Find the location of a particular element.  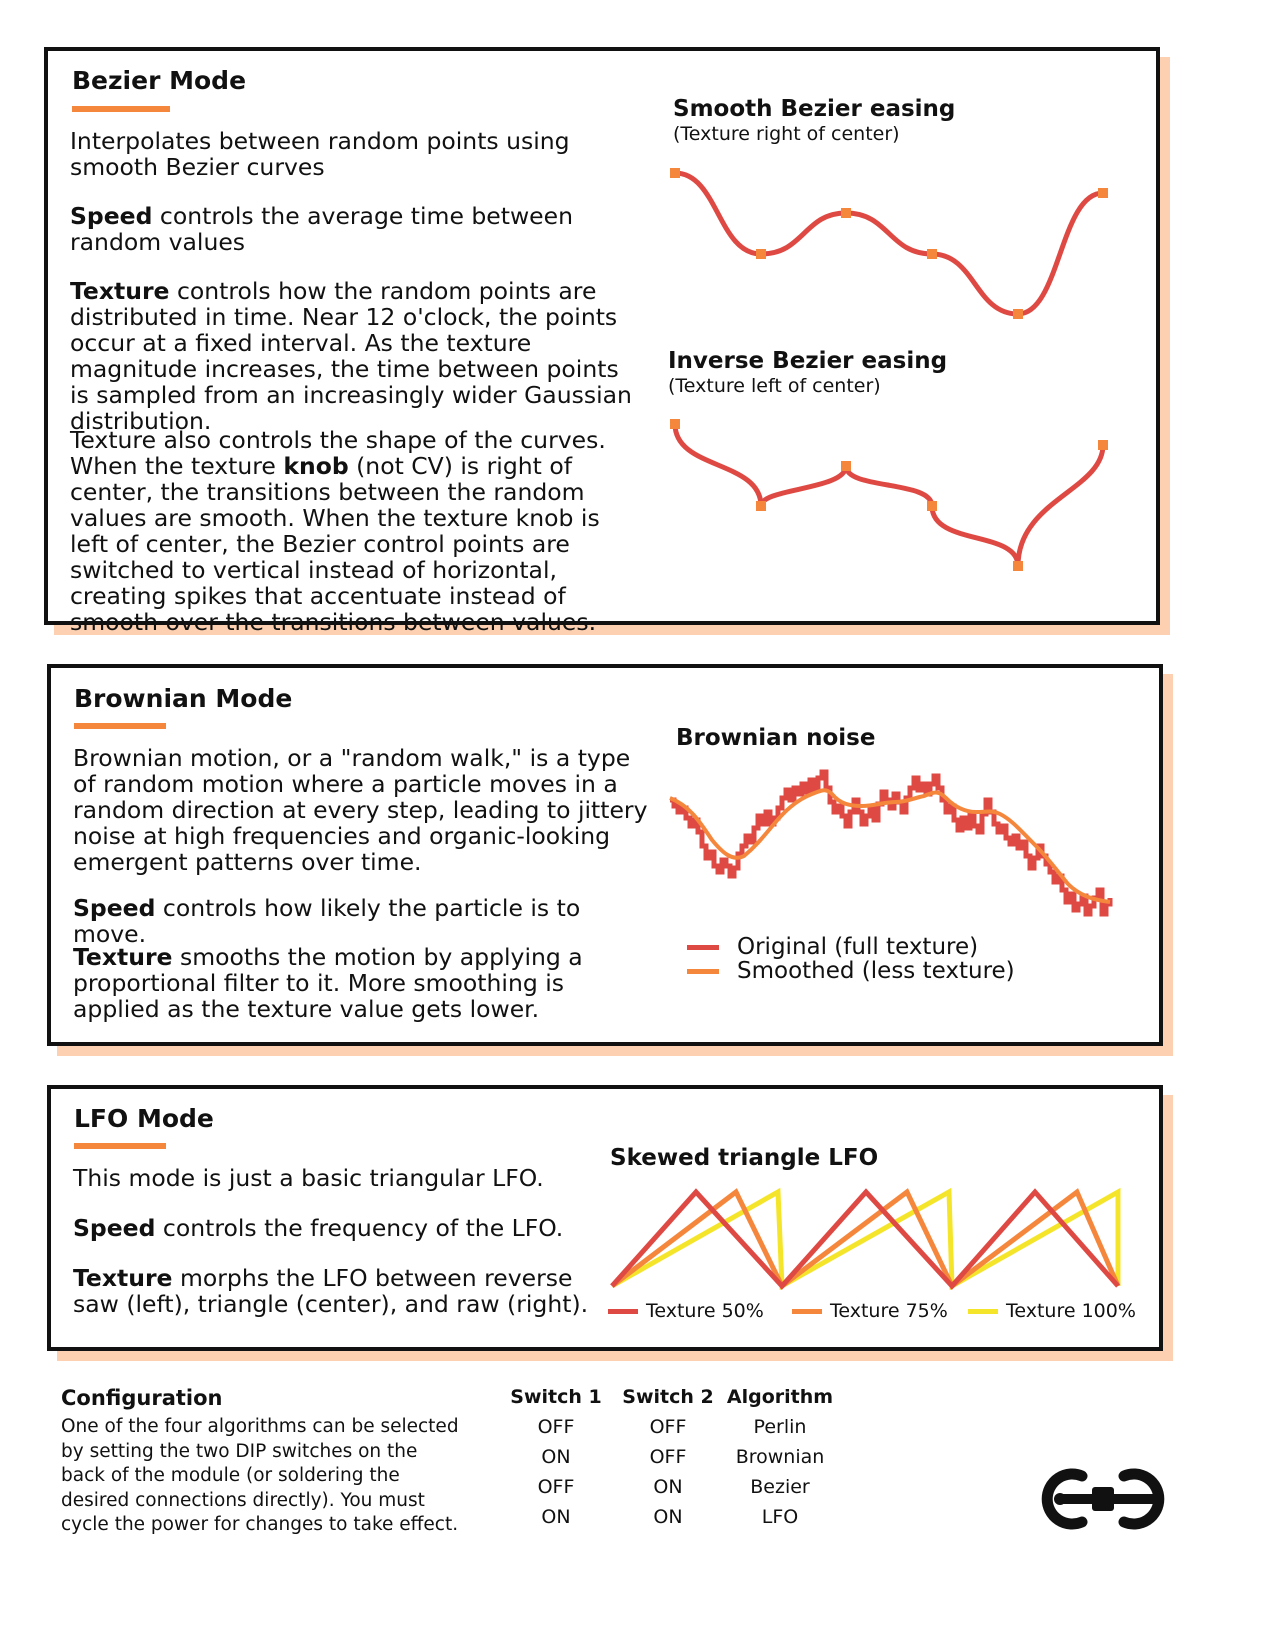

brownian-legend-original: Original (full texture) is located at coordinates (832, 947).